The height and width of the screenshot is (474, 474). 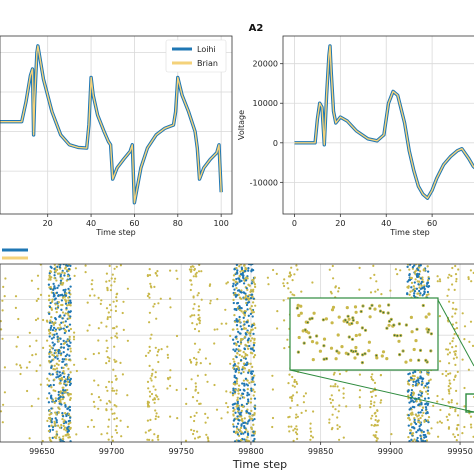 I want to click on b-ticks: 99650 99700 99750 99800 99850 99900 99950, so click(x=251, y=449).